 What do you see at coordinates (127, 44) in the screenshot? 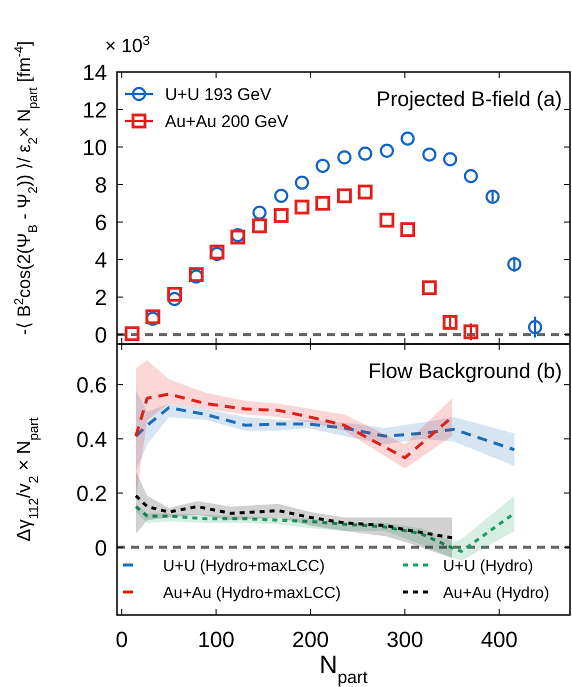
I see `text: × 10$^{3}$` at bounding box center [127, 44].